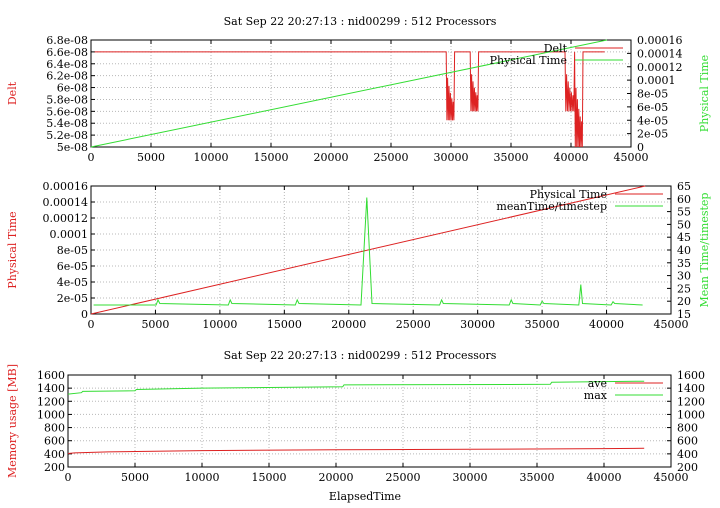 The image size is (720, 508). Describe the element at coordinates (631, 157) in the screenshot. I see `chart1-xtick-label: 45000` at that location.